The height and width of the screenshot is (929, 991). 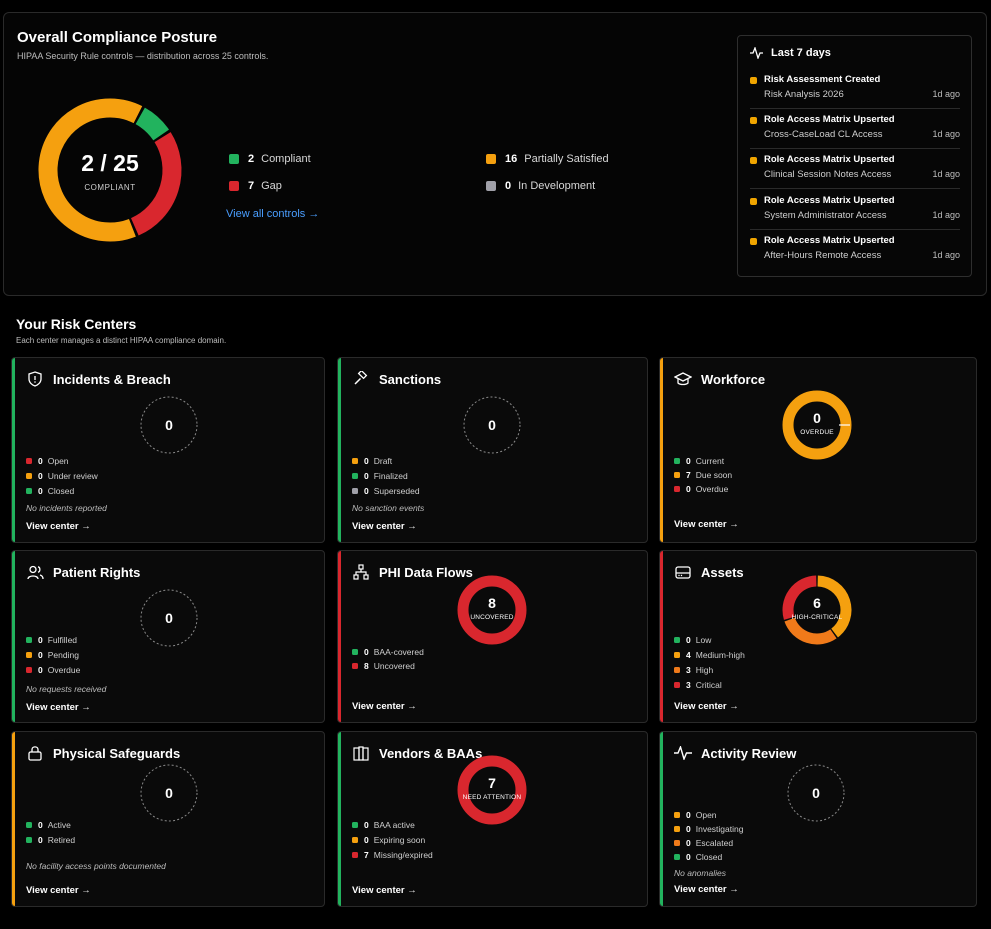 What do you see at coordinates (76, 324) in the screenshot?
I see `risk-centers-title: Your Risk Centers` at bounding box center [76, 324].